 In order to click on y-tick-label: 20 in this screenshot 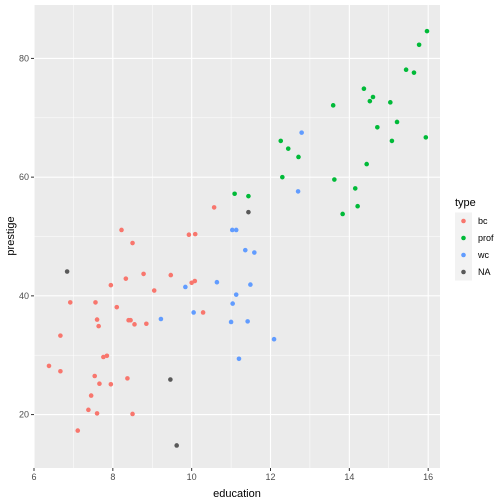, I will do `click(24, 415)`.